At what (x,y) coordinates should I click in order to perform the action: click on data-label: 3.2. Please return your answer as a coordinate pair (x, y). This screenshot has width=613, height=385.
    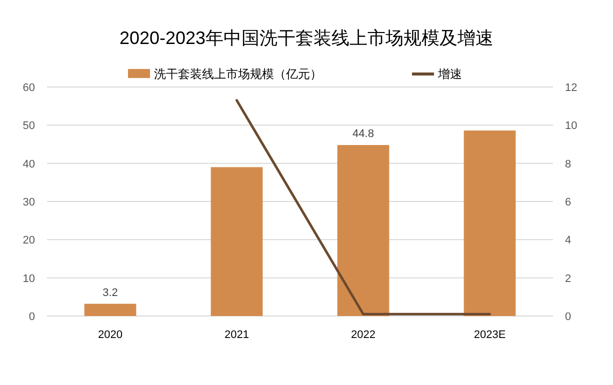
    Looking at the image, I should click on (110, 292).